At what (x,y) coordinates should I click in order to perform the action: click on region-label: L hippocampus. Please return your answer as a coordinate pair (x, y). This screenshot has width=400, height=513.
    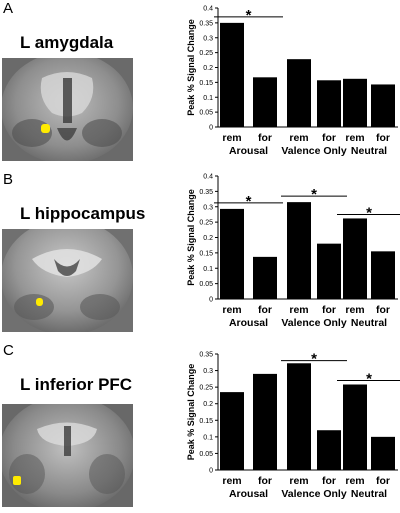
    Looking at the image, I should click on (83, 213).